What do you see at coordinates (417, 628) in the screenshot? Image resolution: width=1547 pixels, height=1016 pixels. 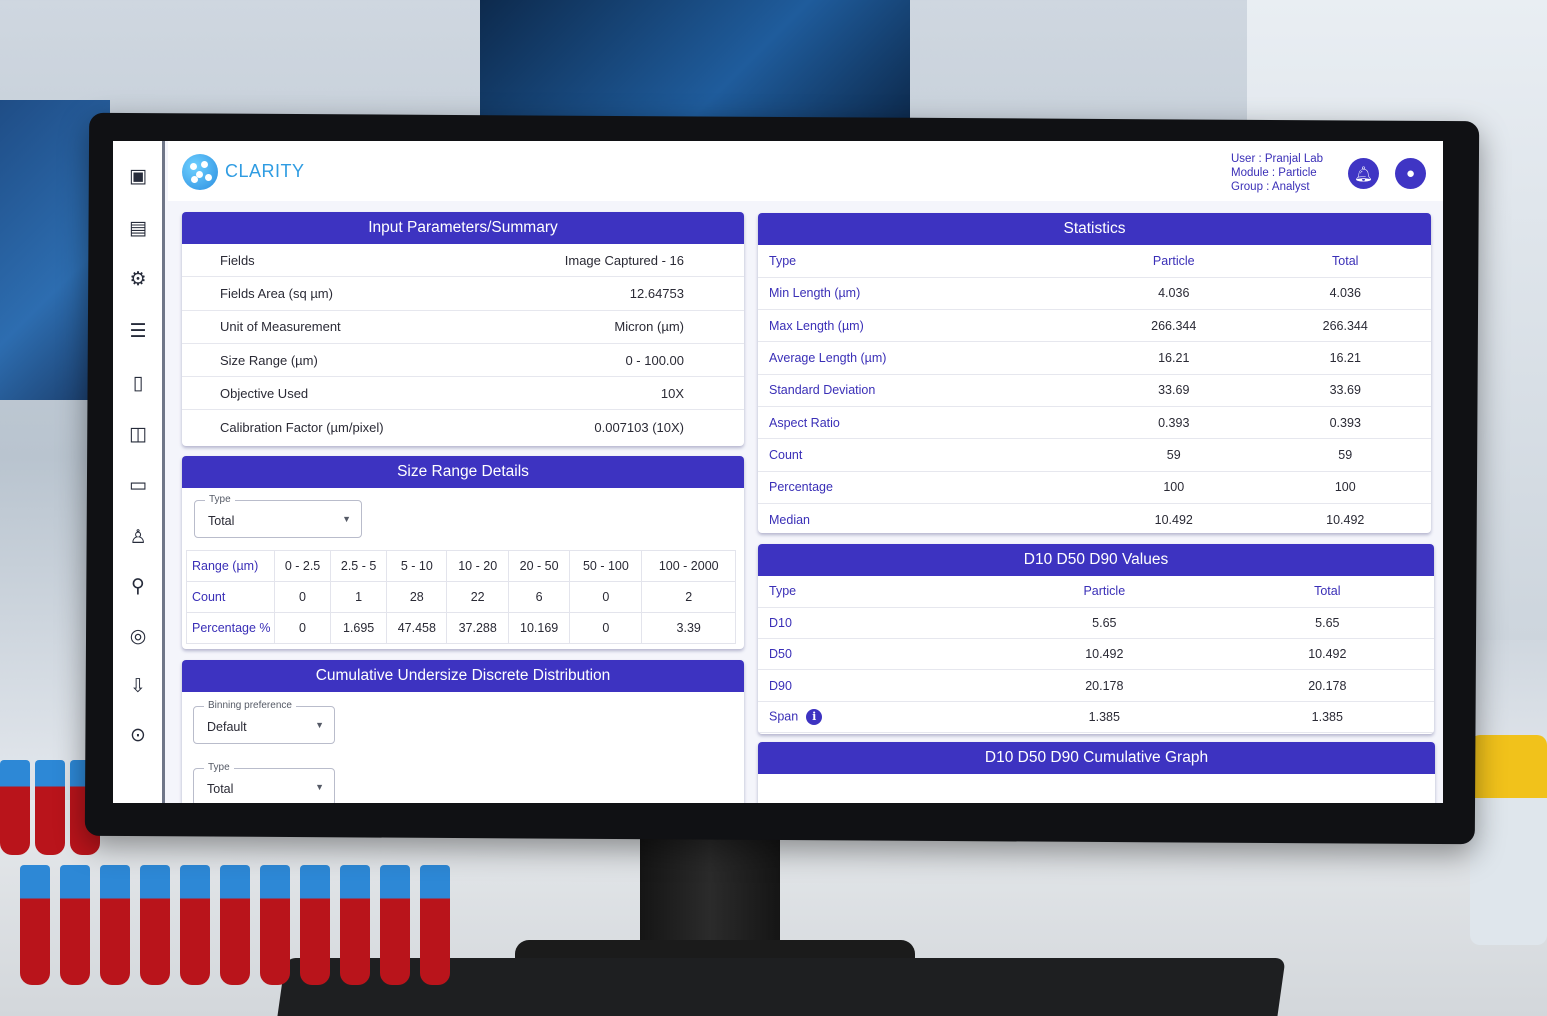 I see `range-cell: 47.458` at bounding box center [417, 628].